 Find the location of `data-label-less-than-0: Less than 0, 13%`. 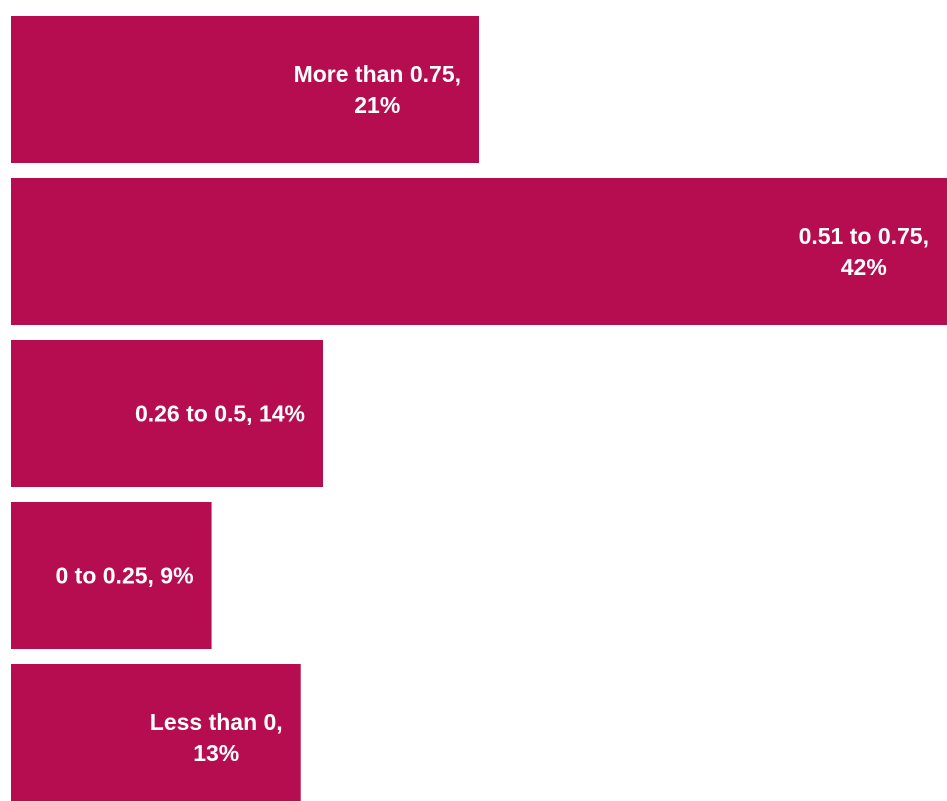

data-label-less-than-0: Less than 0, 13% is located at coordinates (216, 737).